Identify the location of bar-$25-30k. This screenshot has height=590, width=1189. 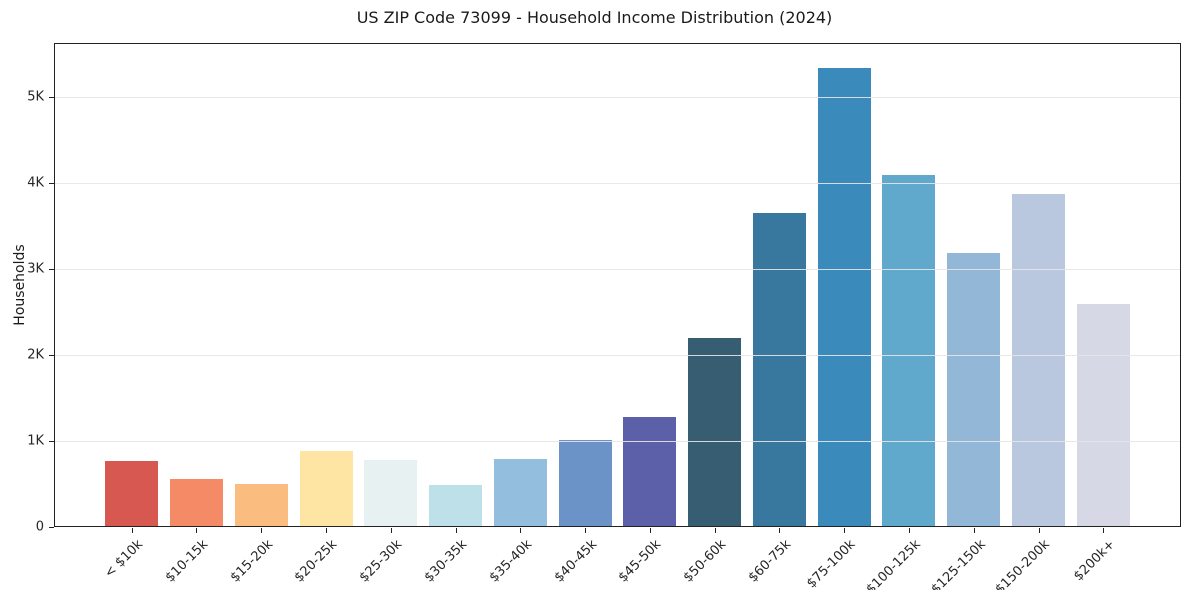
(391, 493).